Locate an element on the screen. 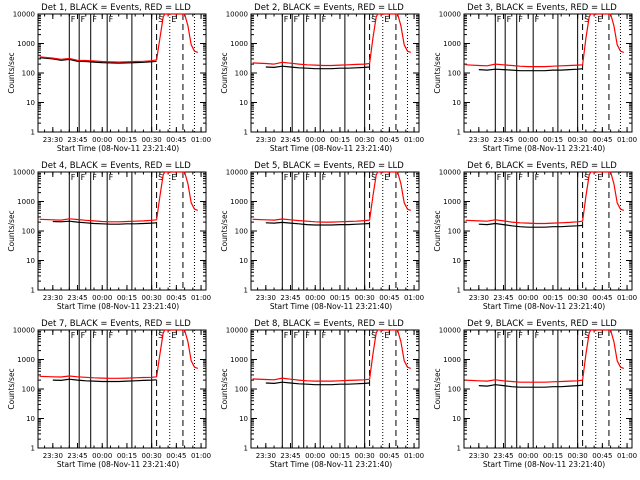 Image resolution: width=640 pixels, height=480 pixels. panel-title: Det 4, BLACK = Events, RED = LLD is located at coordinates (116, 166).